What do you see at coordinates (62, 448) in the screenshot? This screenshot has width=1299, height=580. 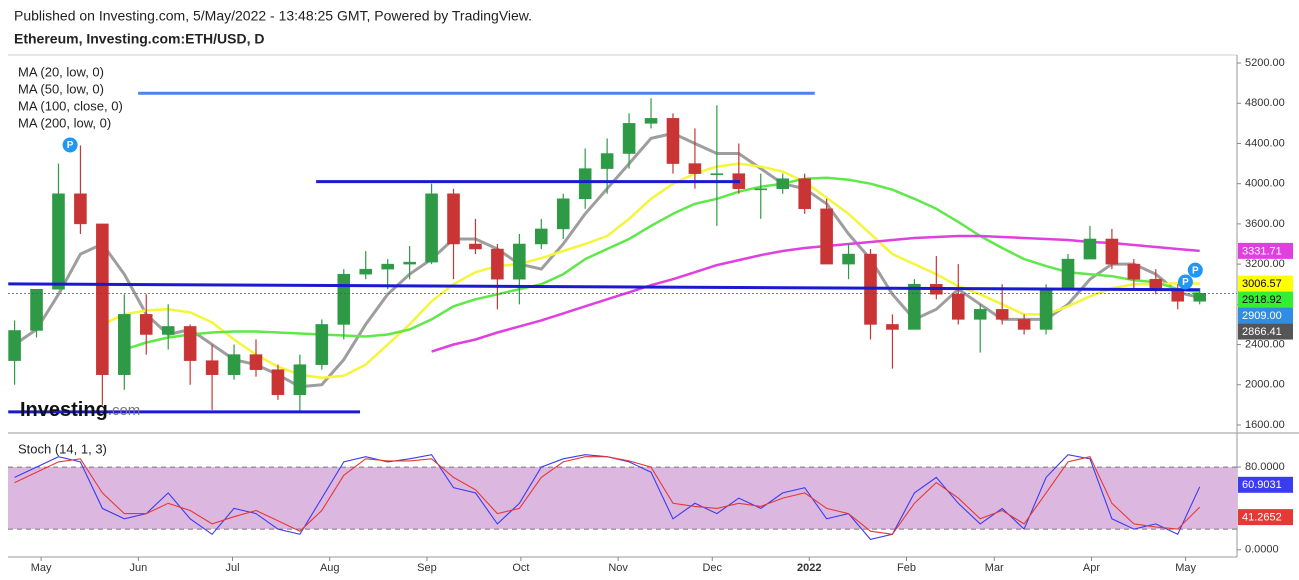 I see `indicator-title: Stoch (14, 1, 3)` at bounding box center [62, 448].